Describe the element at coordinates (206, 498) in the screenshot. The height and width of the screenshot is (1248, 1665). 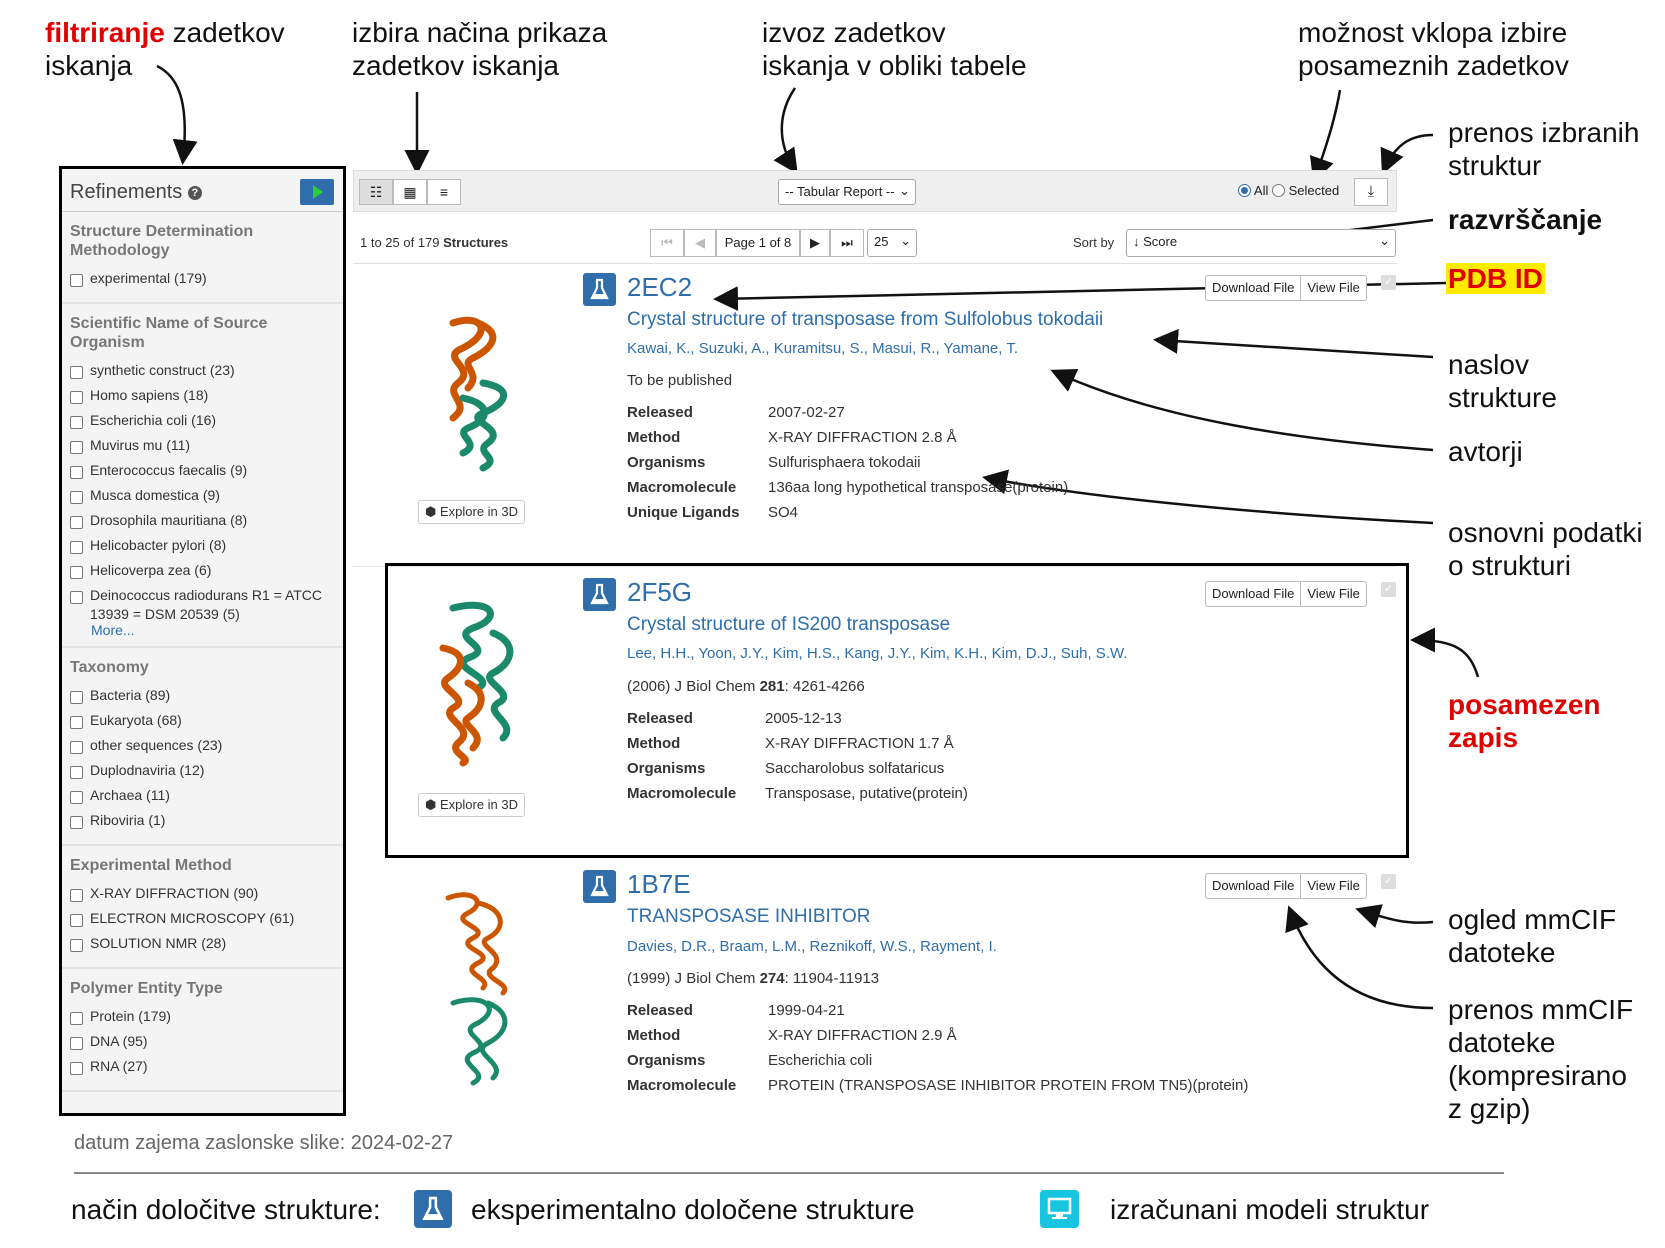
I see `refinement-option: Musca domestica (9)` at that location.